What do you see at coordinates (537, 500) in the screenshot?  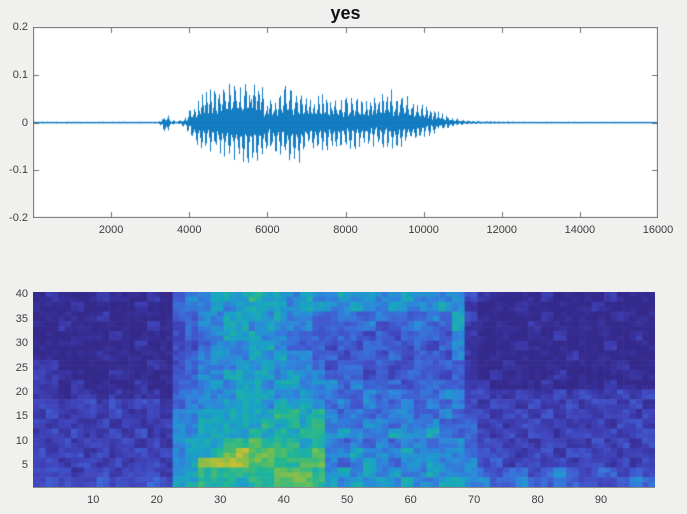 I see `spectrogram-x-tick-label: 80` at bounding box center [537, 500].